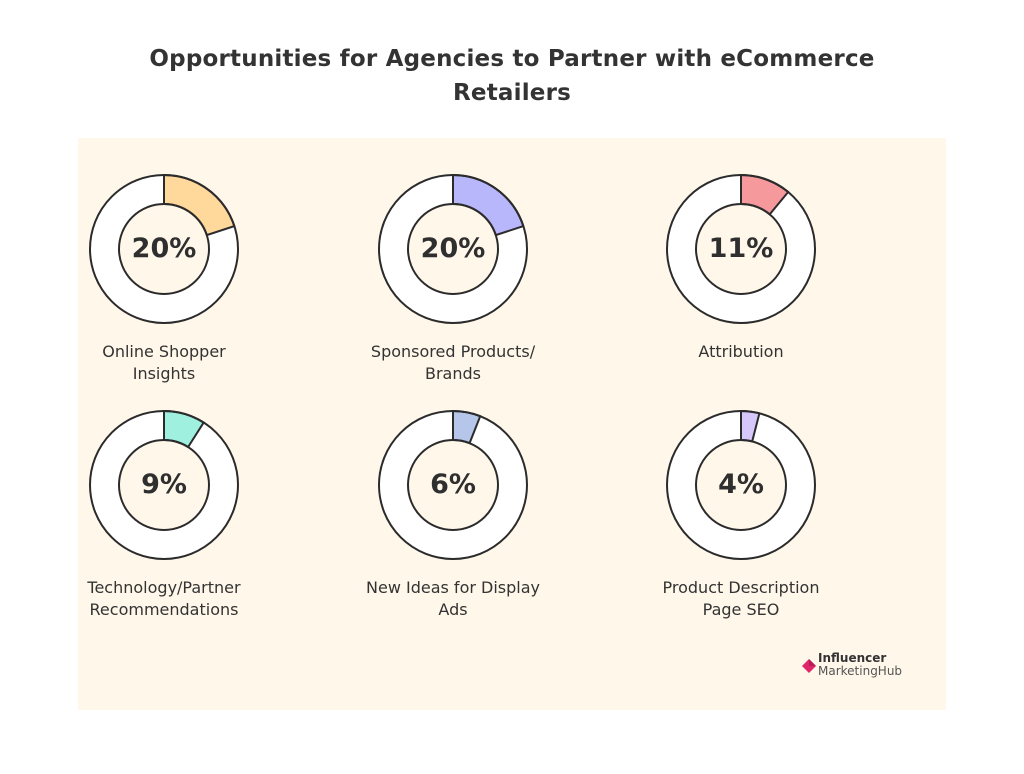 The image size is (1024, 774). I want to click on donut-category-label: Attribution, so click(741, 352).